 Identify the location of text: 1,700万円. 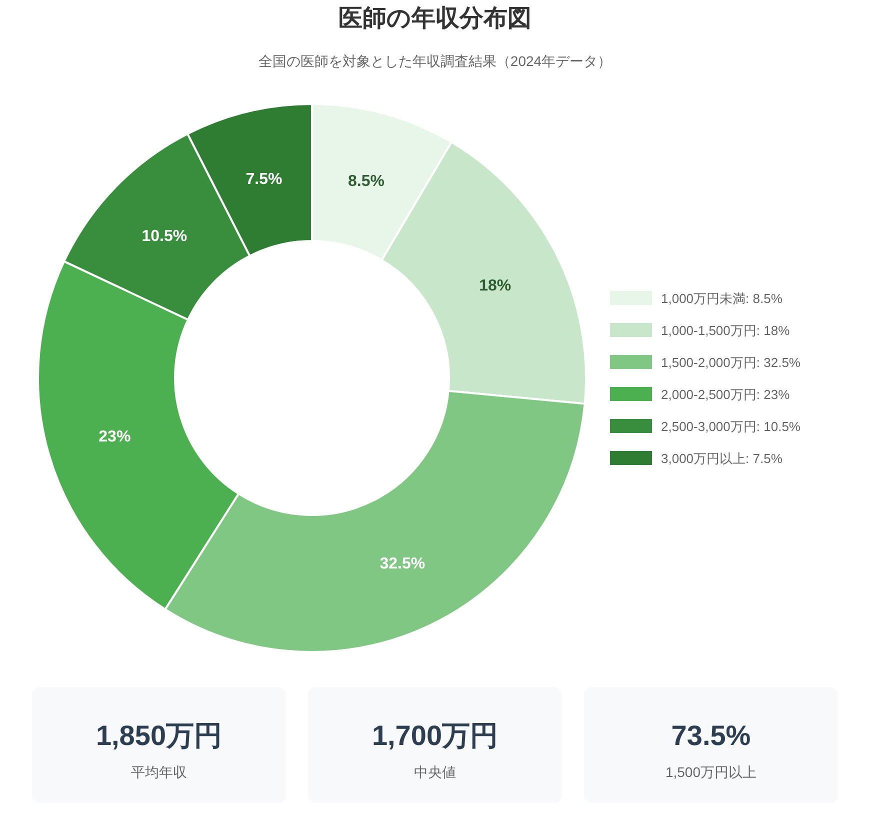
(435, 735).